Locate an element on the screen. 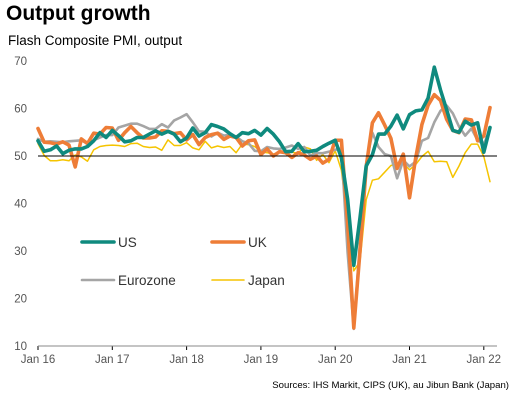 The width and height of the screenshot is (519, 400). y-tick-label: 60 is located at coordinates (20, 110).